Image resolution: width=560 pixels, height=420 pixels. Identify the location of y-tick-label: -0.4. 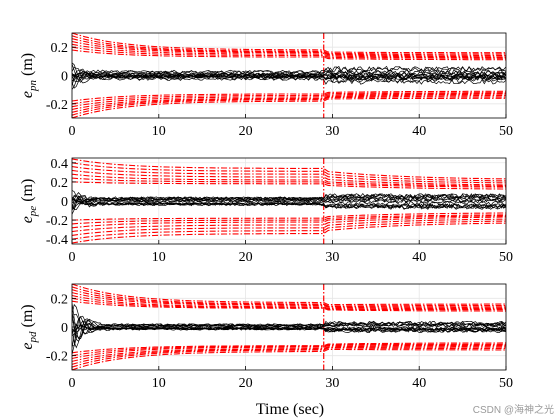
(57, 240).